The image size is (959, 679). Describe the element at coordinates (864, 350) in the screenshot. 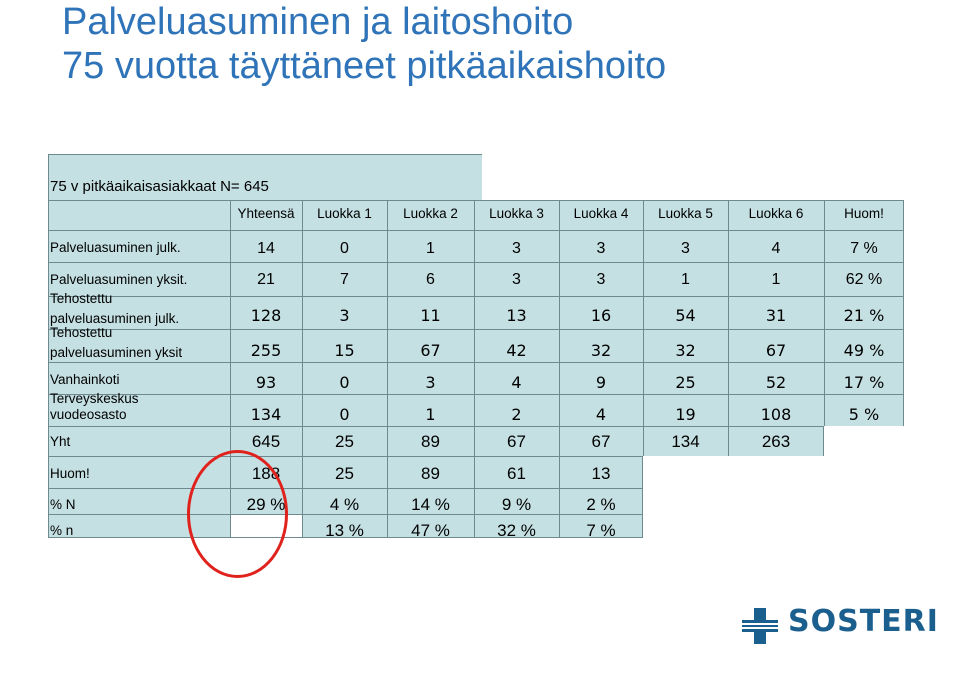

I see `table-value: 49 %` at that location.